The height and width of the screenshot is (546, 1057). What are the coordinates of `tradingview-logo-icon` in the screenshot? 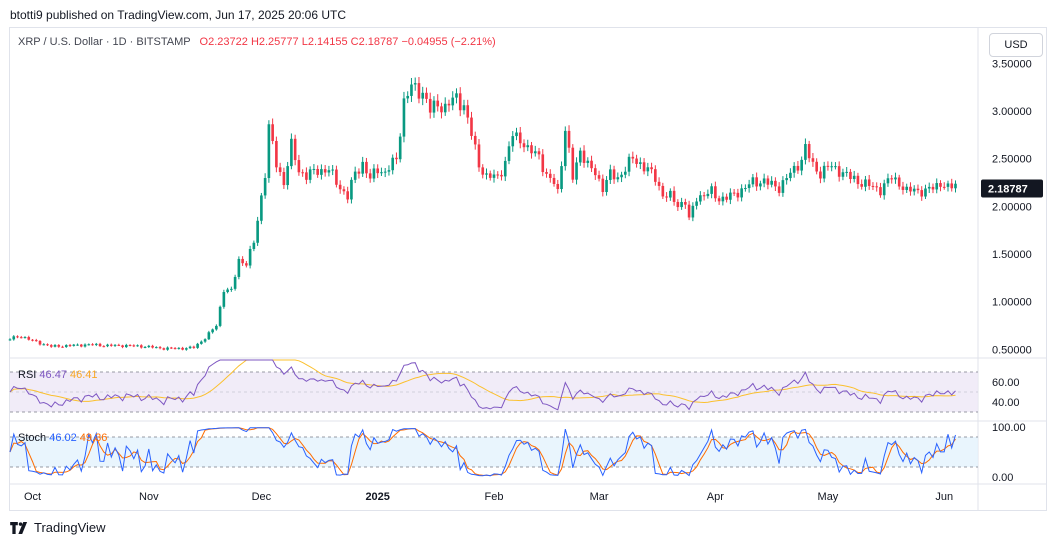 It's located at (19, 527).